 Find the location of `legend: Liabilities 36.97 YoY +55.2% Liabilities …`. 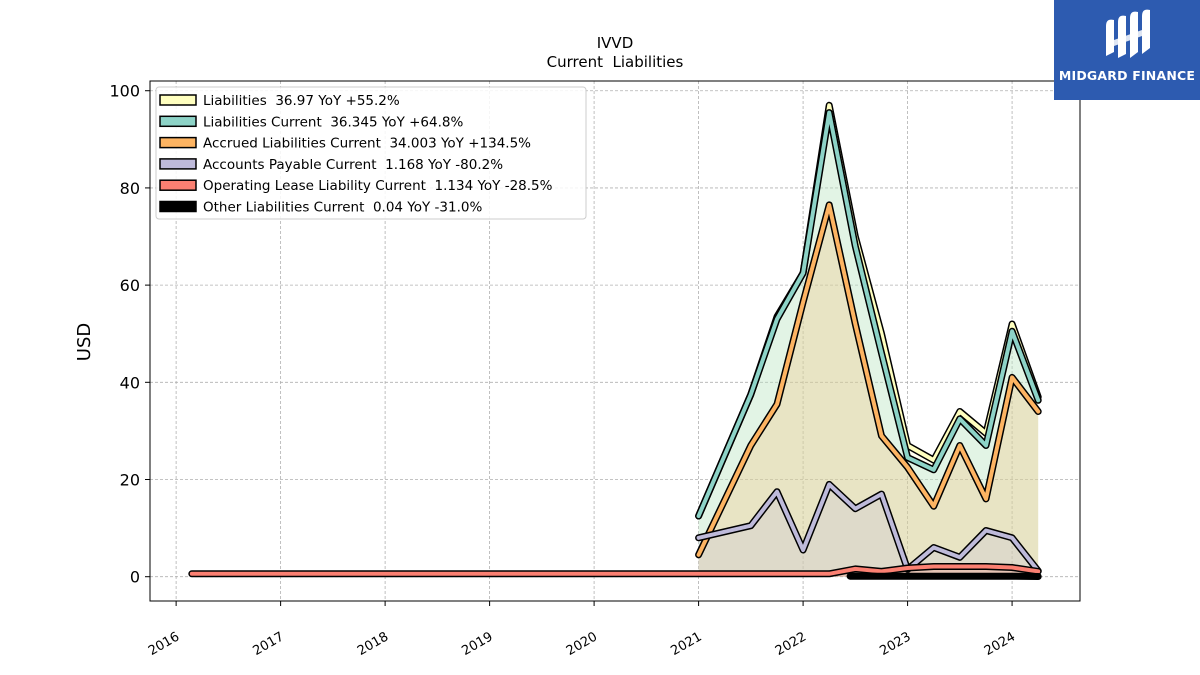

legend: Liabilities 36.97 YoY +55.2% Liabilities … is located at coordinates (371, 153).